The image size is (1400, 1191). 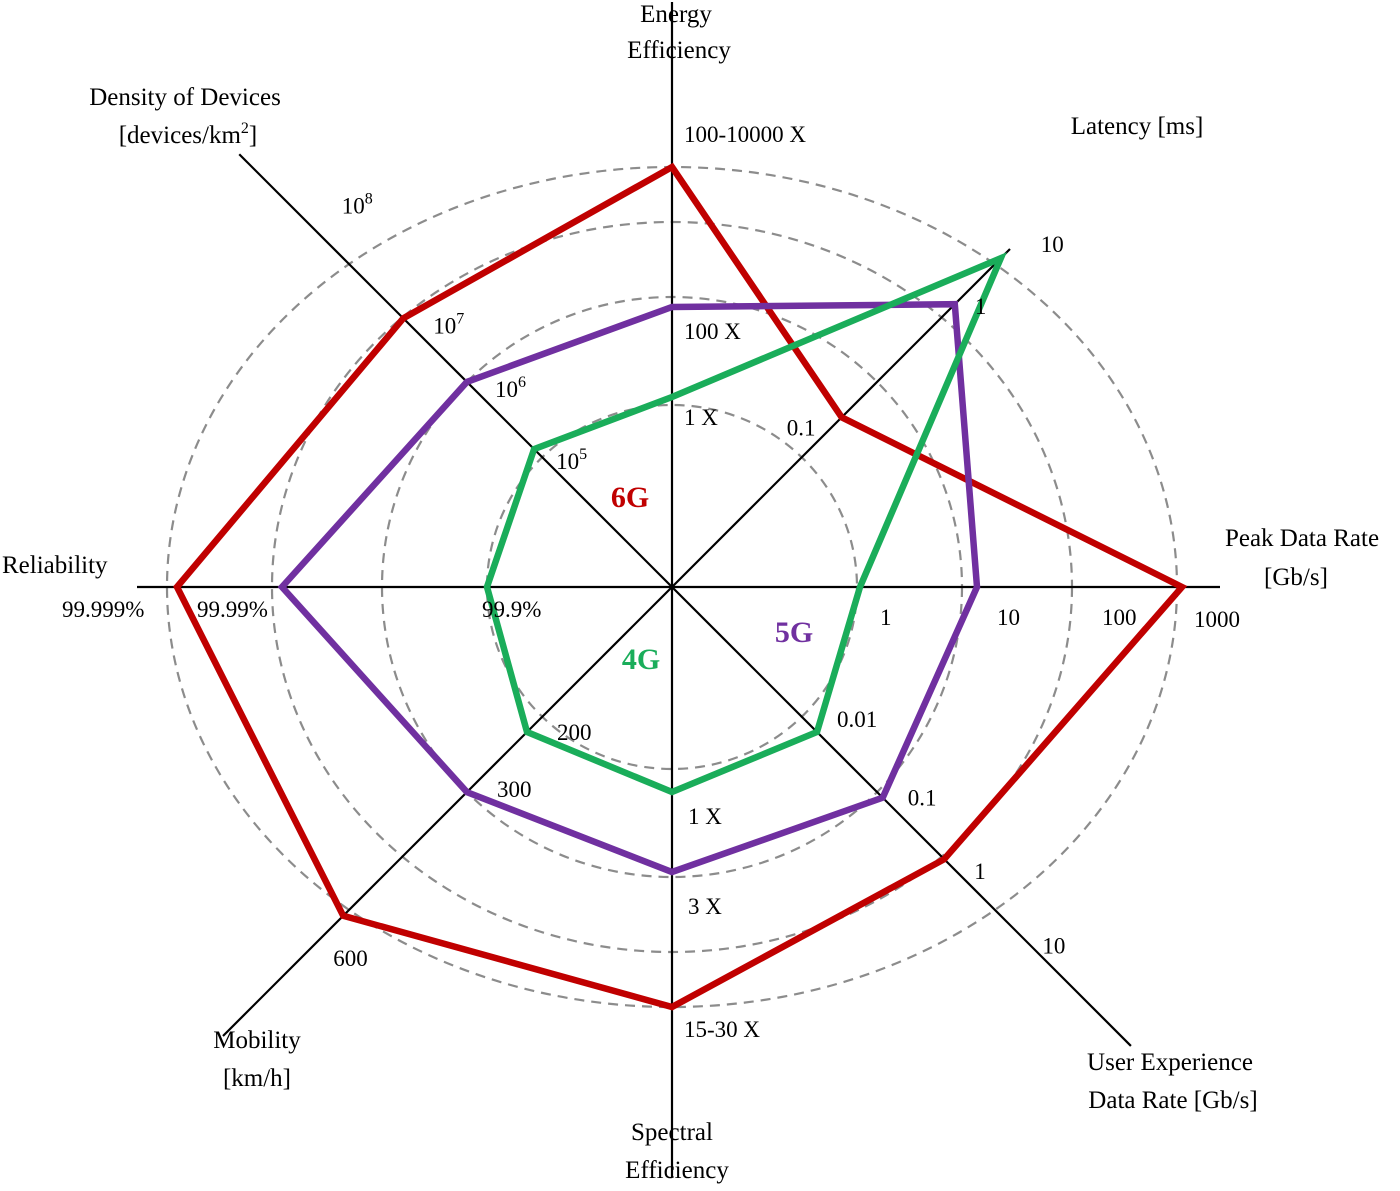 What do you see at coordinates (641, 659) in the screenshot?
I see `series-label-4g: 4G` at bounding box center [641, 659].